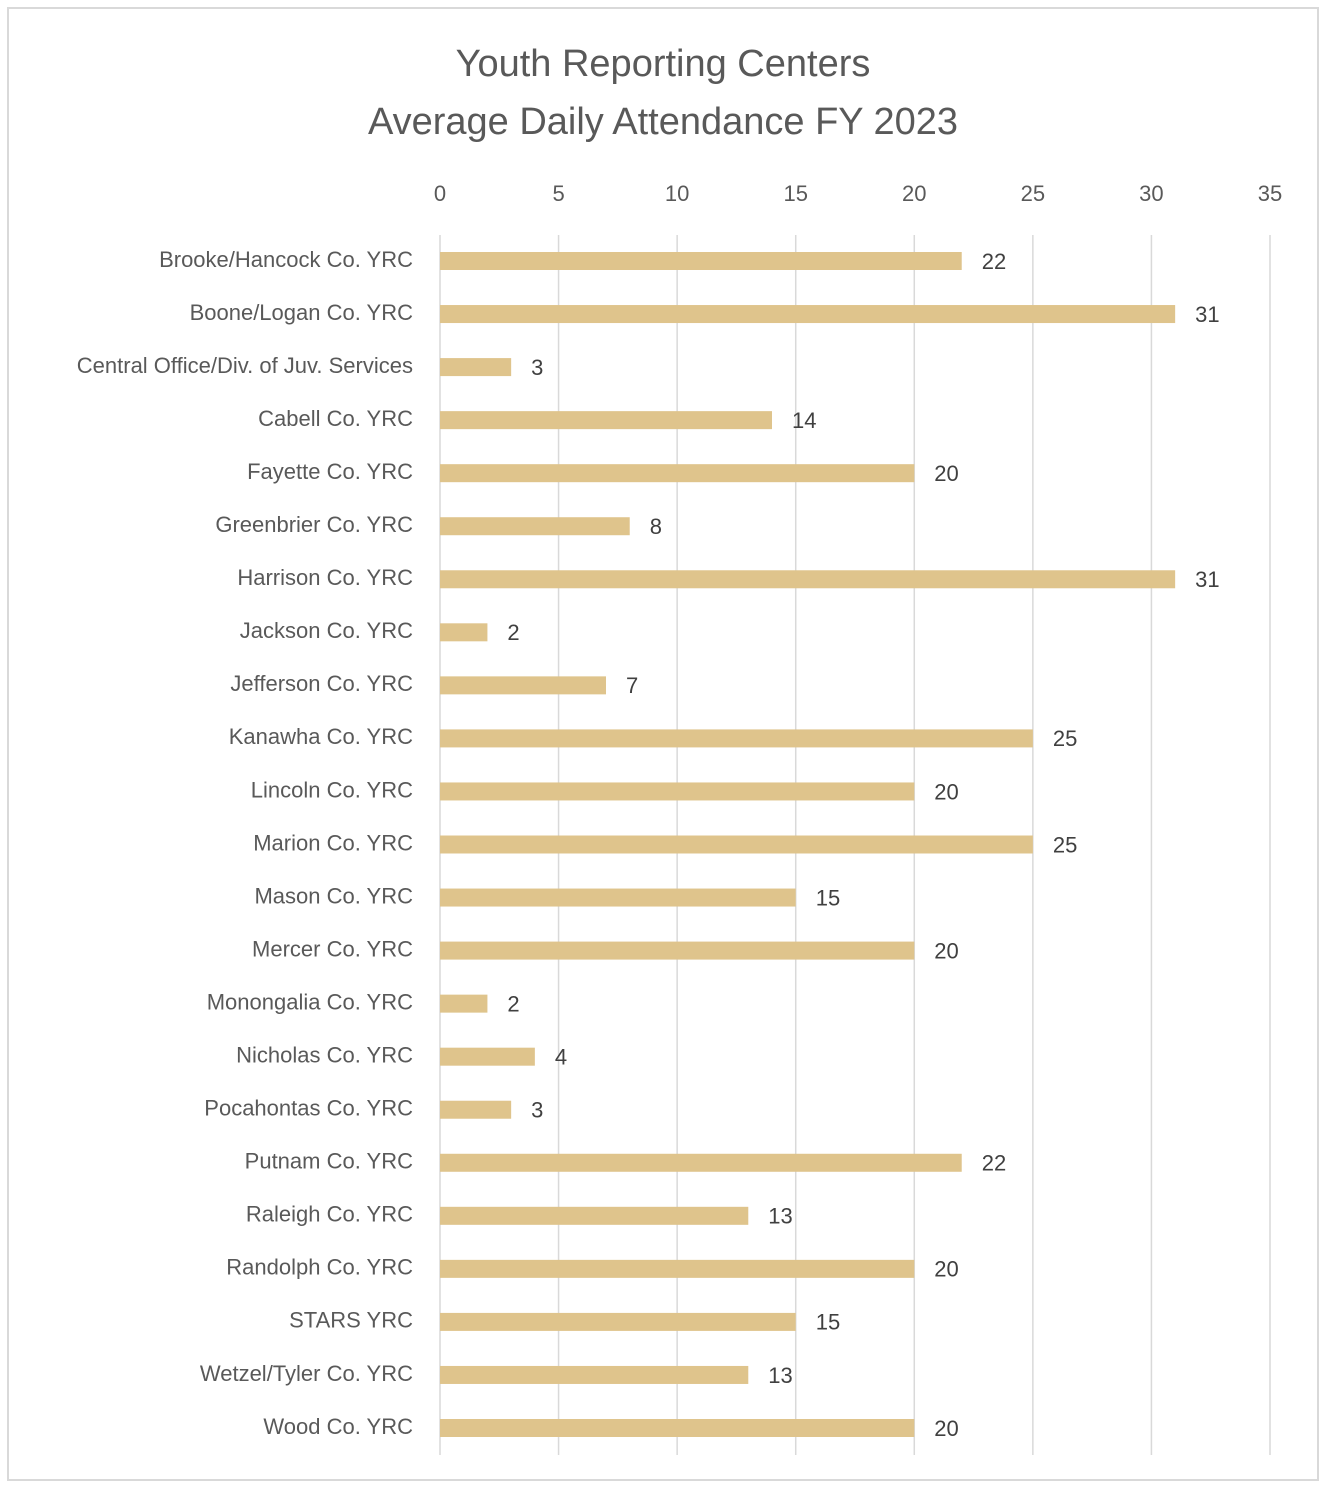 This screenshot has height=1489, width=1321. What do you see at coordinates (325, 577) in the screenshot?
I see `y-tick-label: Harrison Co. YRC` at bounding box center [325, 577].